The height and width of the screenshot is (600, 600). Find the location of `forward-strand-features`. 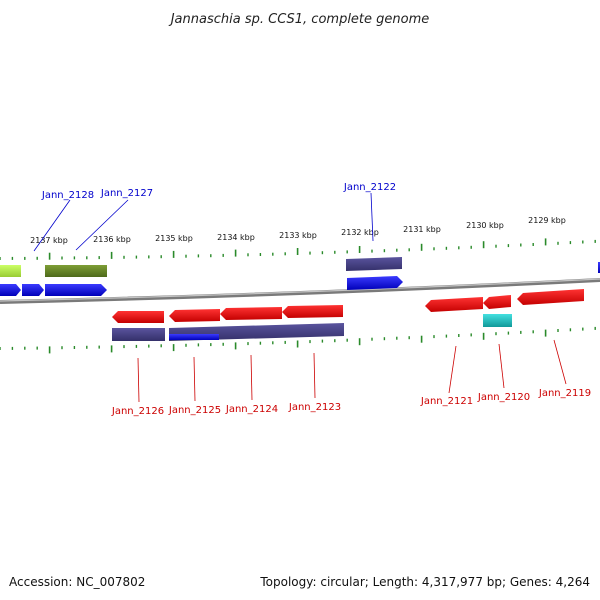

forward-strand-features is located at coordinates (300, 276).